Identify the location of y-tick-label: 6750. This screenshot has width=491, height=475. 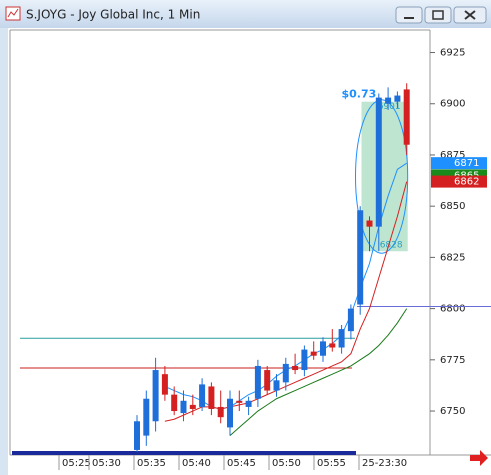
(452, 411).